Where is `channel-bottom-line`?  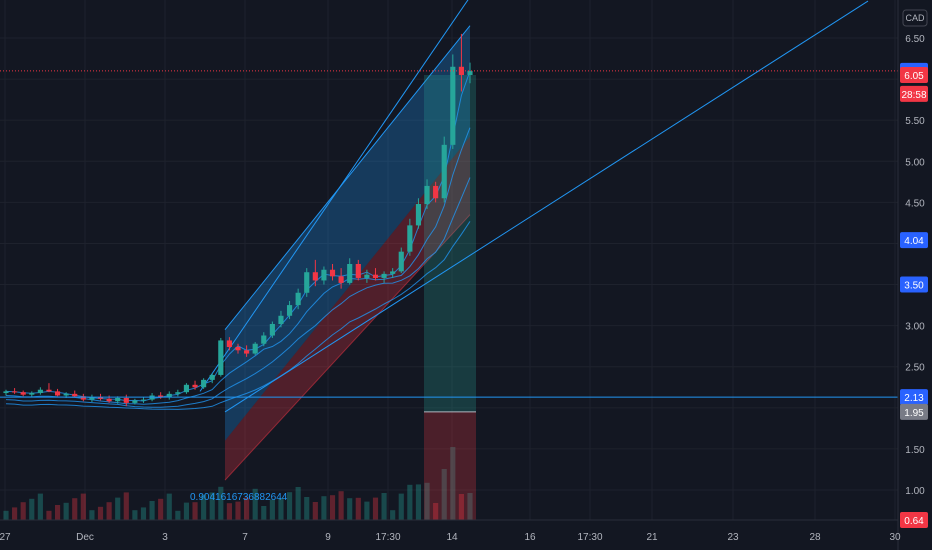 channel-bottom-line is located at coordinates (347, 347).